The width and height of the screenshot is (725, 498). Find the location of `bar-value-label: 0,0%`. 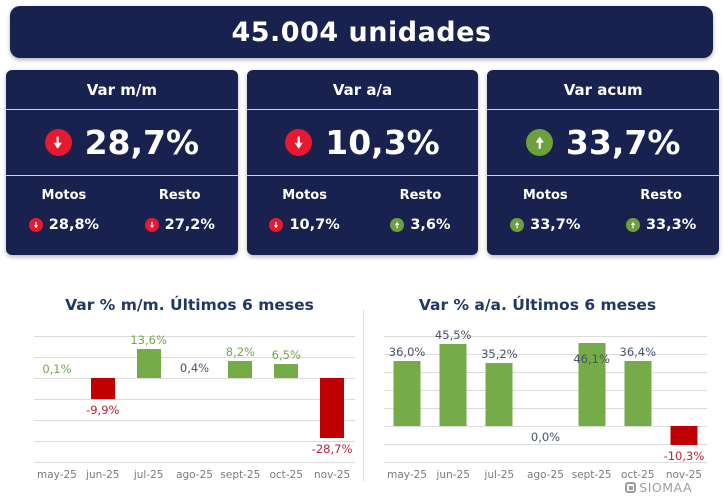

bar-value-label: 0,0% is located at coordinates (545, 437).